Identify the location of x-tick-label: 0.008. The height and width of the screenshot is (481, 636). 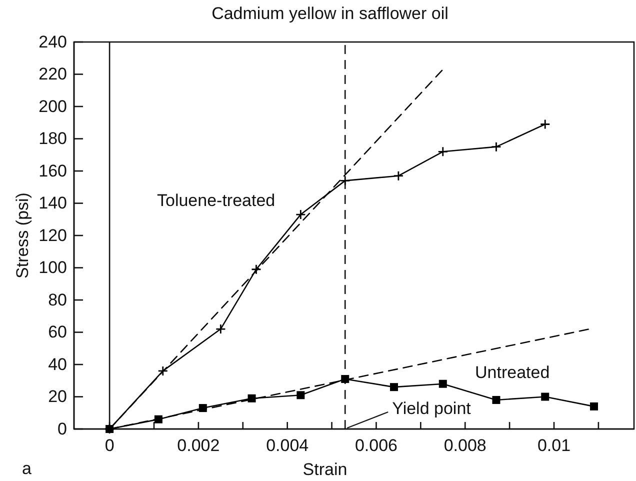
(465, 446).